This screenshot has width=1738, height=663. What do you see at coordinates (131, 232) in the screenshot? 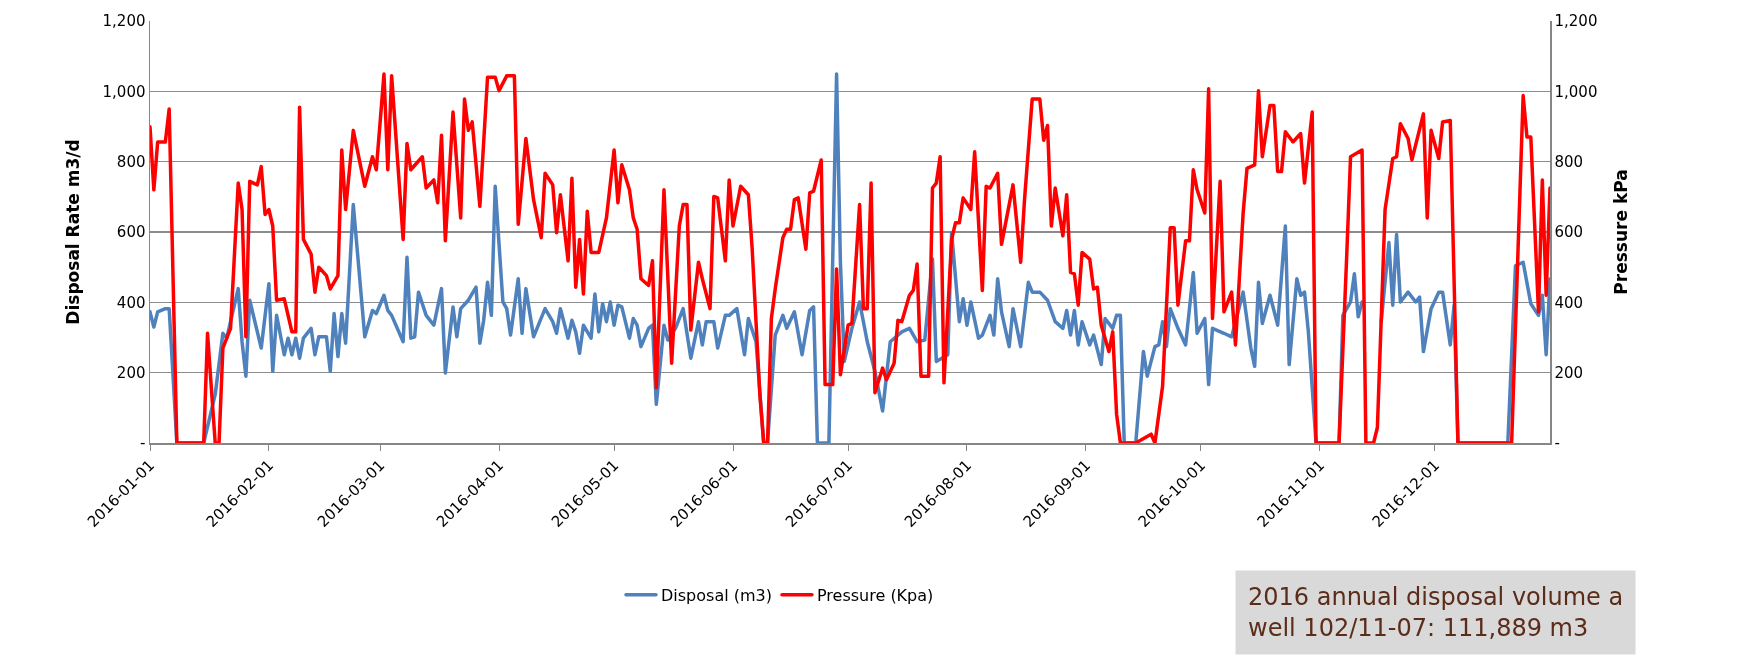
I see `y-tick-label: 600` at bounding box center [131, 232].